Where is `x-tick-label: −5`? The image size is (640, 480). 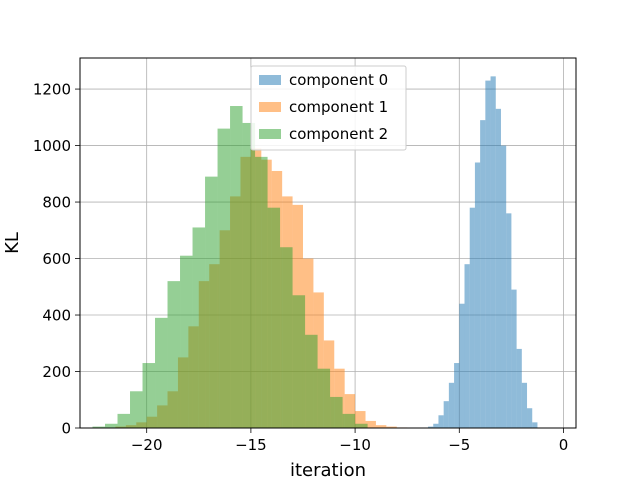
x-tick-label: −5 is located at coordinates (459, 445).